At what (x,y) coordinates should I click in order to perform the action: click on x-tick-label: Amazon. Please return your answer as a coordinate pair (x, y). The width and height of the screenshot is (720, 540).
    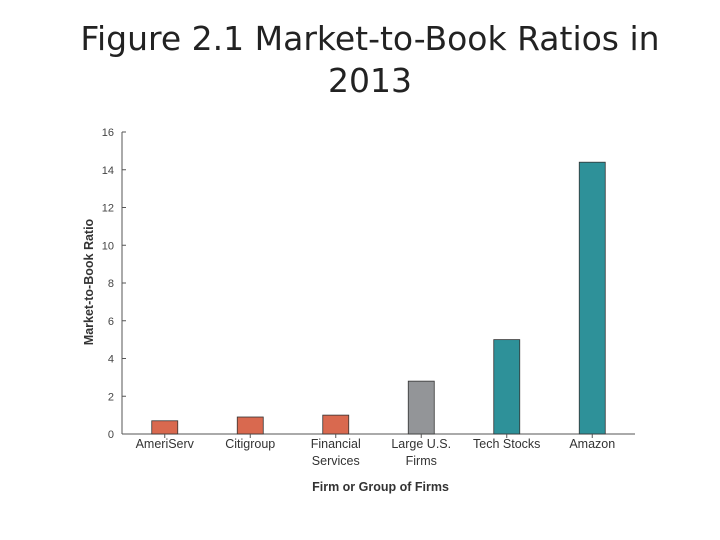
    Looking at the image, I should click on (592, 444).